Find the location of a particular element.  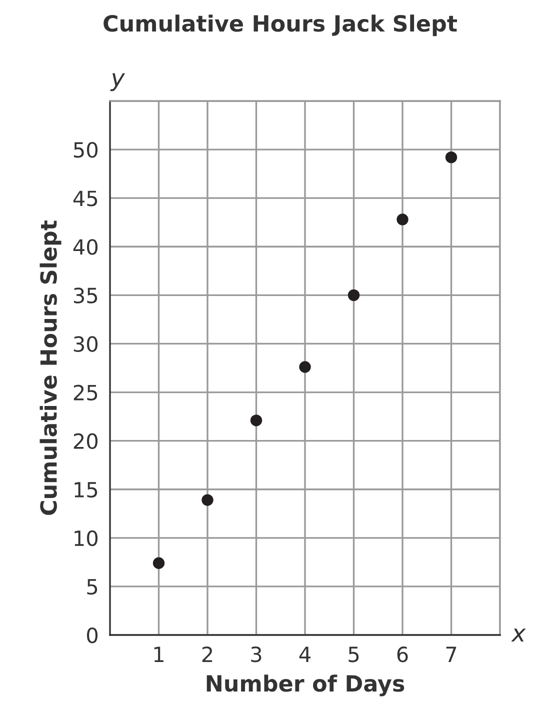

y-tick-label: 5 is located at coordinates (92, 587).